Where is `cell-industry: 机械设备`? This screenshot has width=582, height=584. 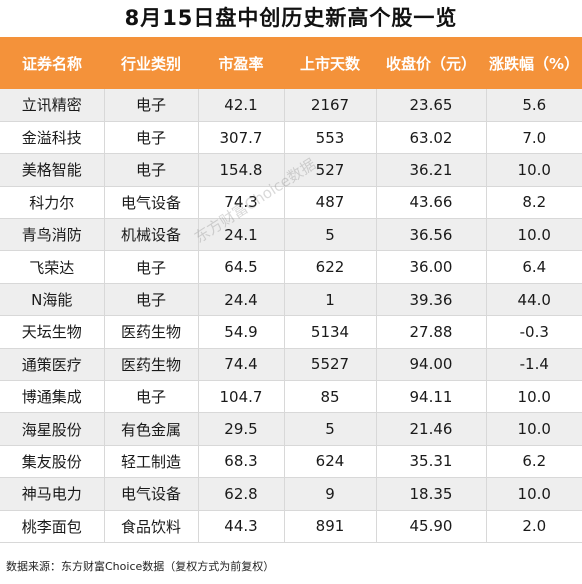
cell-industry: 机械设备 is located at coordinates (150, 235).